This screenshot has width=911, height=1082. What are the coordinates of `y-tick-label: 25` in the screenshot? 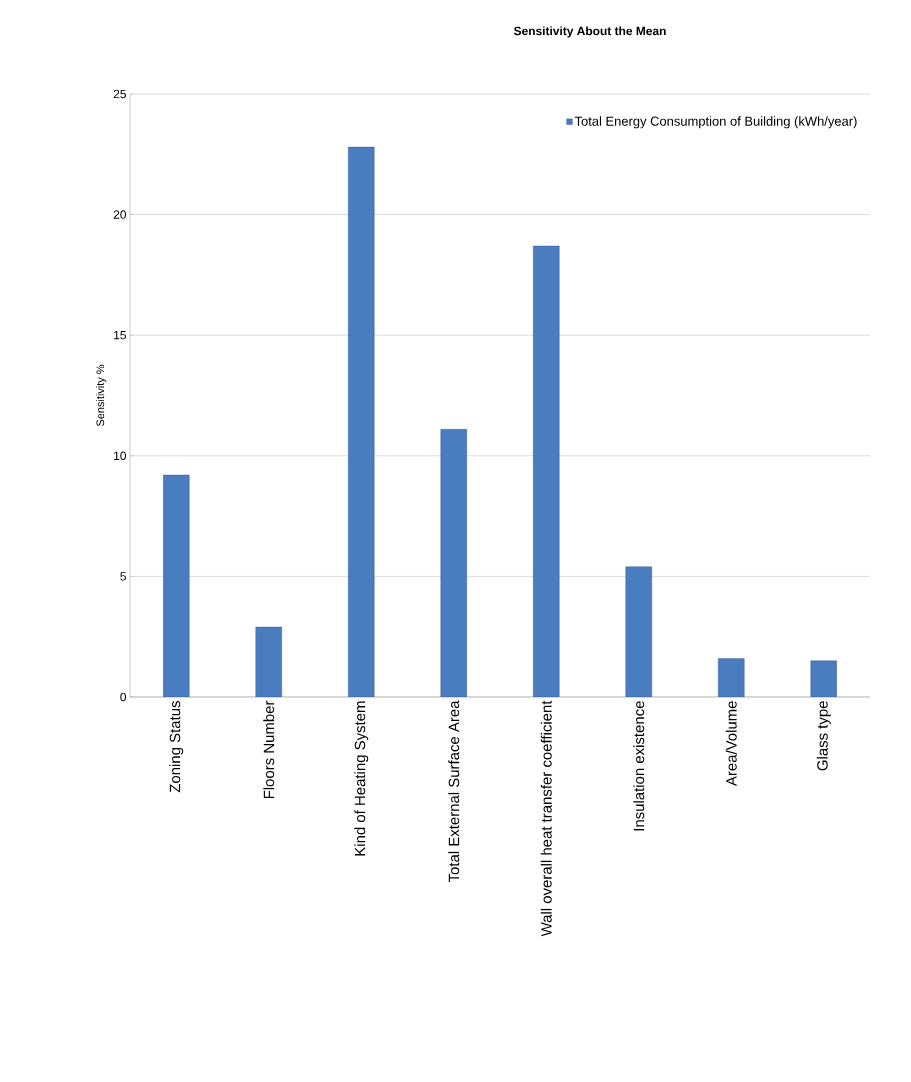 It's located at (119, 94).